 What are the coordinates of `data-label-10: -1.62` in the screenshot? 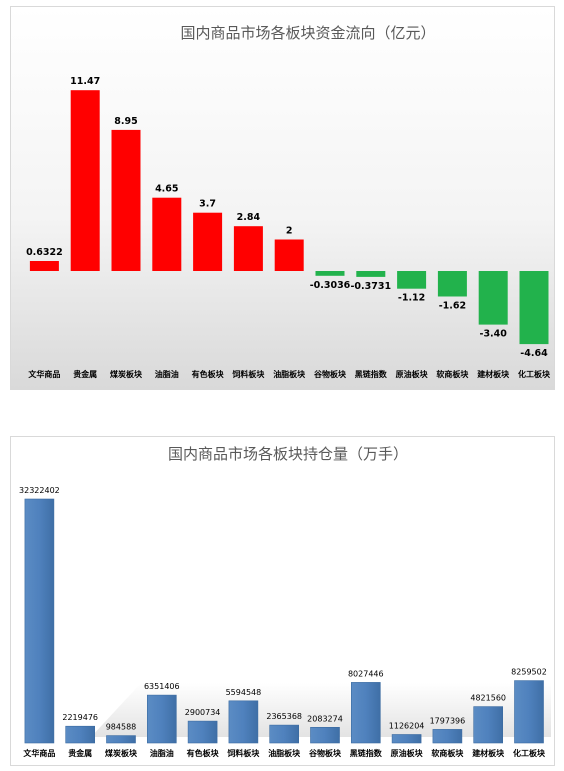 It's located at (452, 306).